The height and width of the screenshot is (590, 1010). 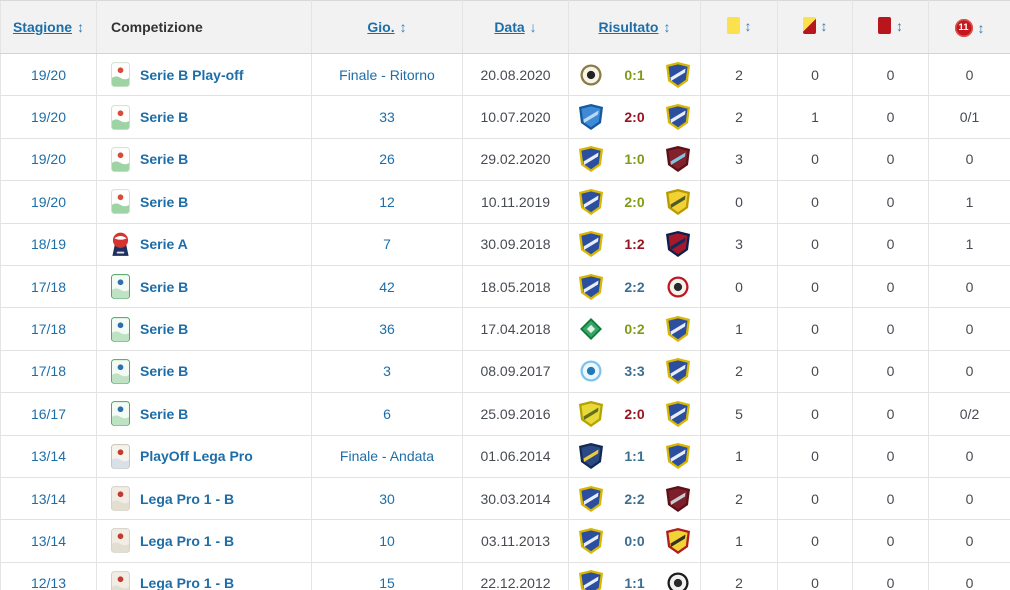 I want to click on date-cell: 25.09.2016, so click(x=515, y=414).